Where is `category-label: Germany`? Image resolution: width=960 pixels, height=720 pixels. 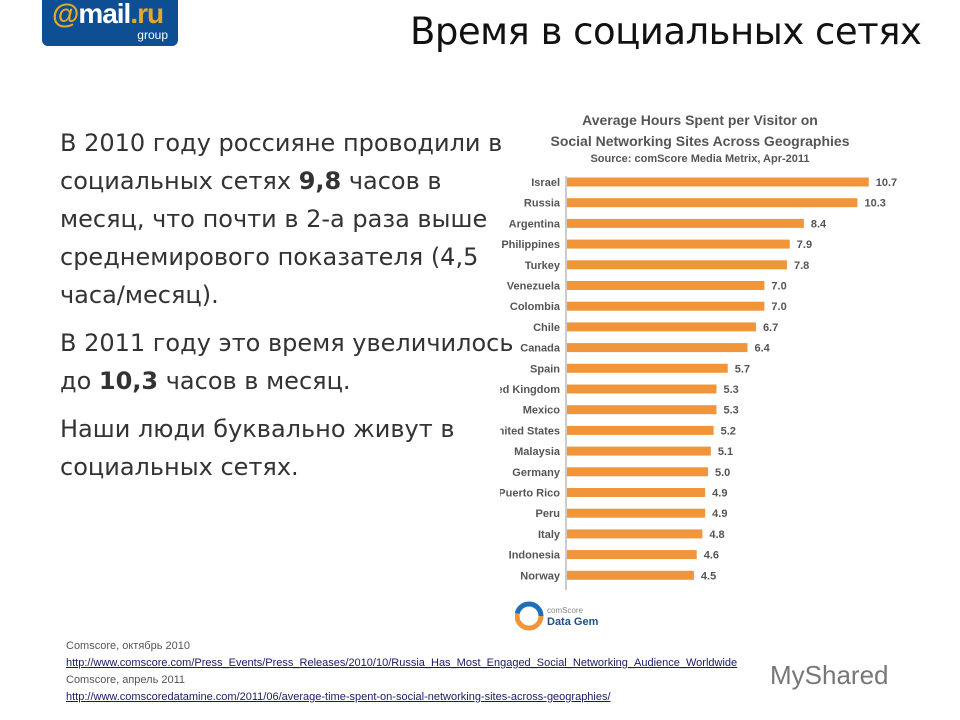
category-label: Germany is located at coordinates (536, 473).